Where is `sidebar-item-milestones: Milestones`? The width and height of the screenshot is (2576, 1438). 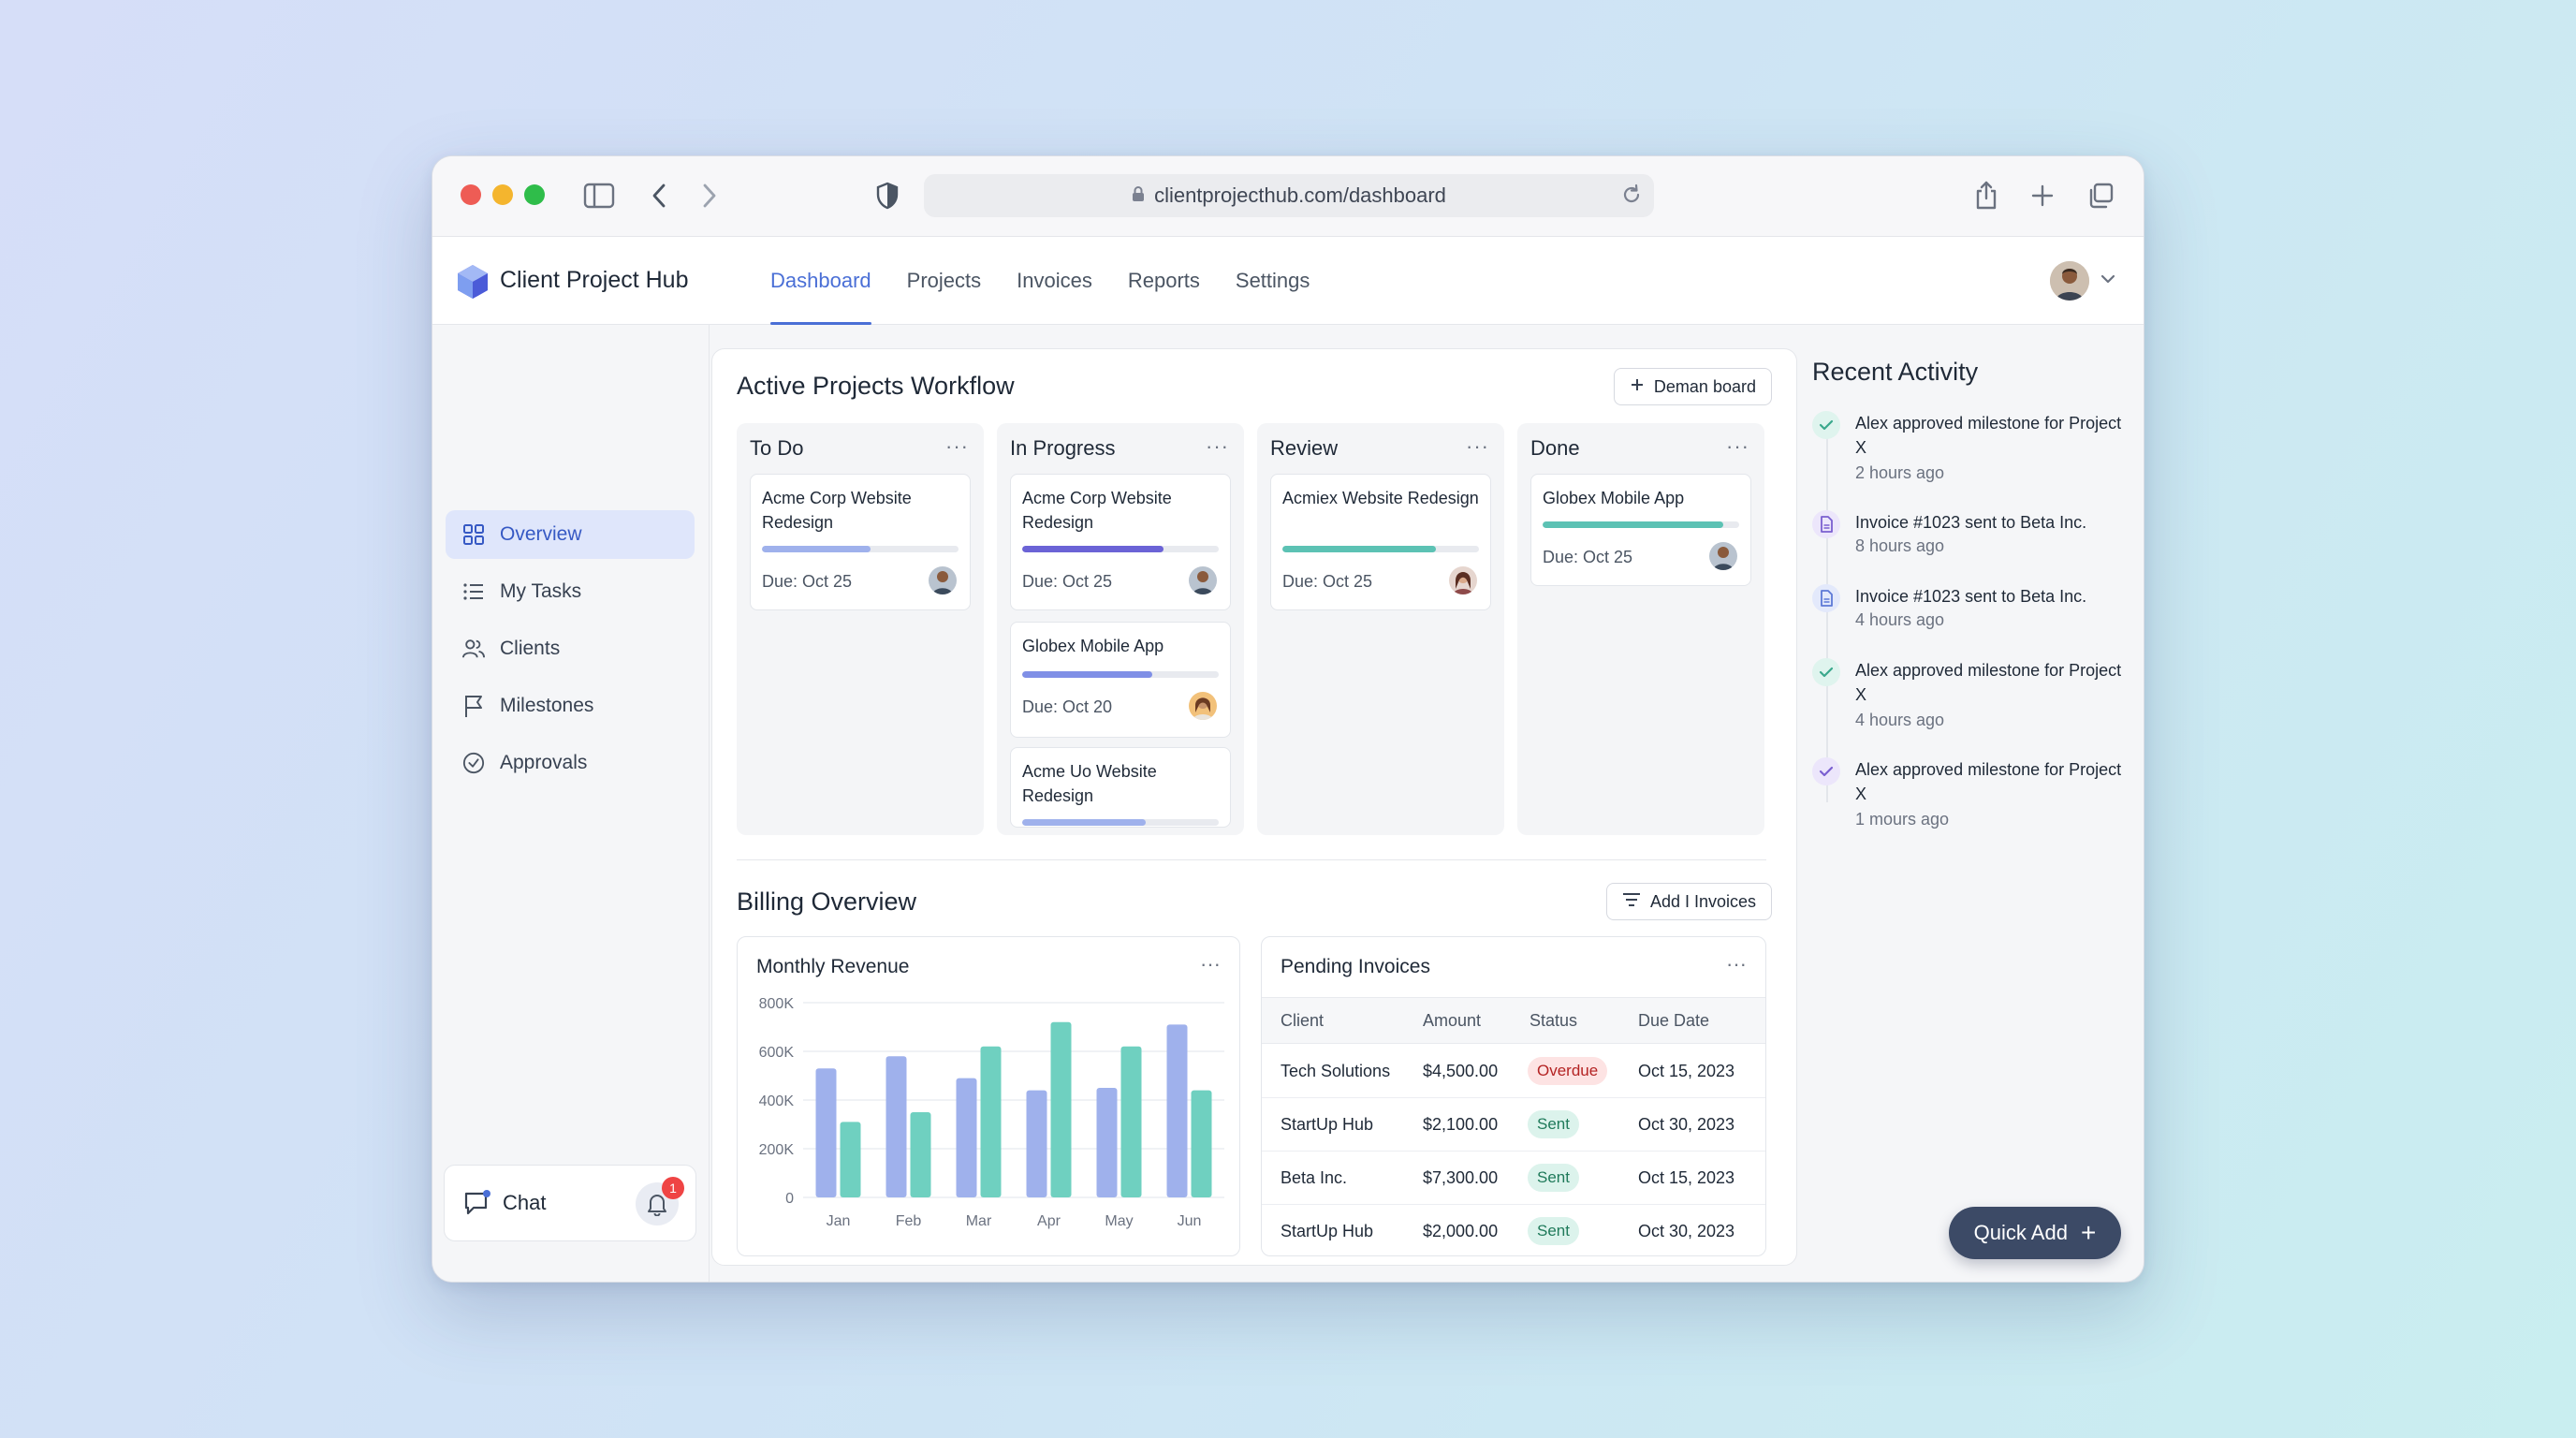
sidebar-item-milestones: Milestones is located at coordinates (570, 706).